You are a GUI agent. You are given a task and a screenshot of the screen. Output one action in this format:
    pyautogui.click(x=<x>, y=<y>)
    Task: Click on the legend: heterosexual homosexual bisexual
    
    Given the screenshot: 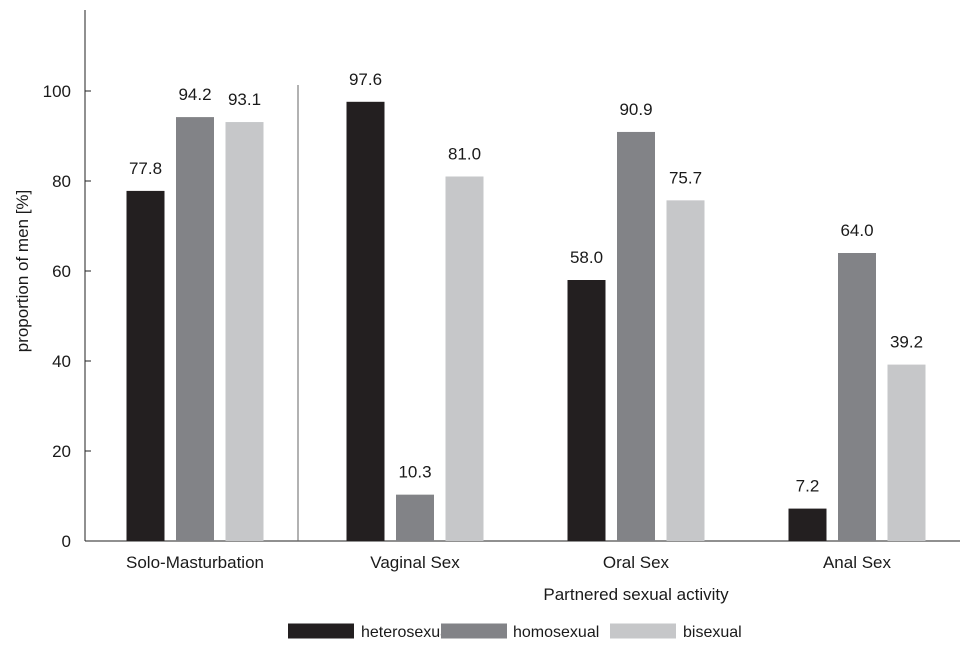 What is the action you would take?
    pyautogui.click(x=515, y=632)
    